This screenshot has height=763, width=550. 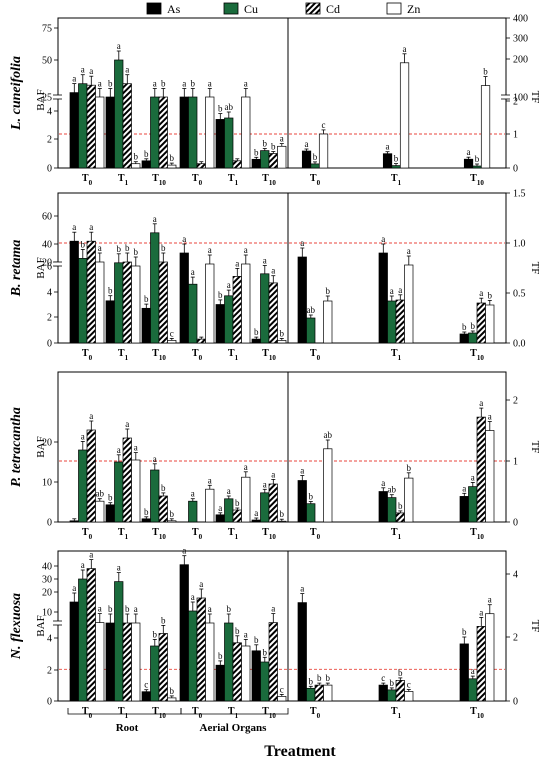 What do you see at coordinates (520, 19) in the screenshot?
I see `tf-tick-label: 400` at bounding box center [520, 19].